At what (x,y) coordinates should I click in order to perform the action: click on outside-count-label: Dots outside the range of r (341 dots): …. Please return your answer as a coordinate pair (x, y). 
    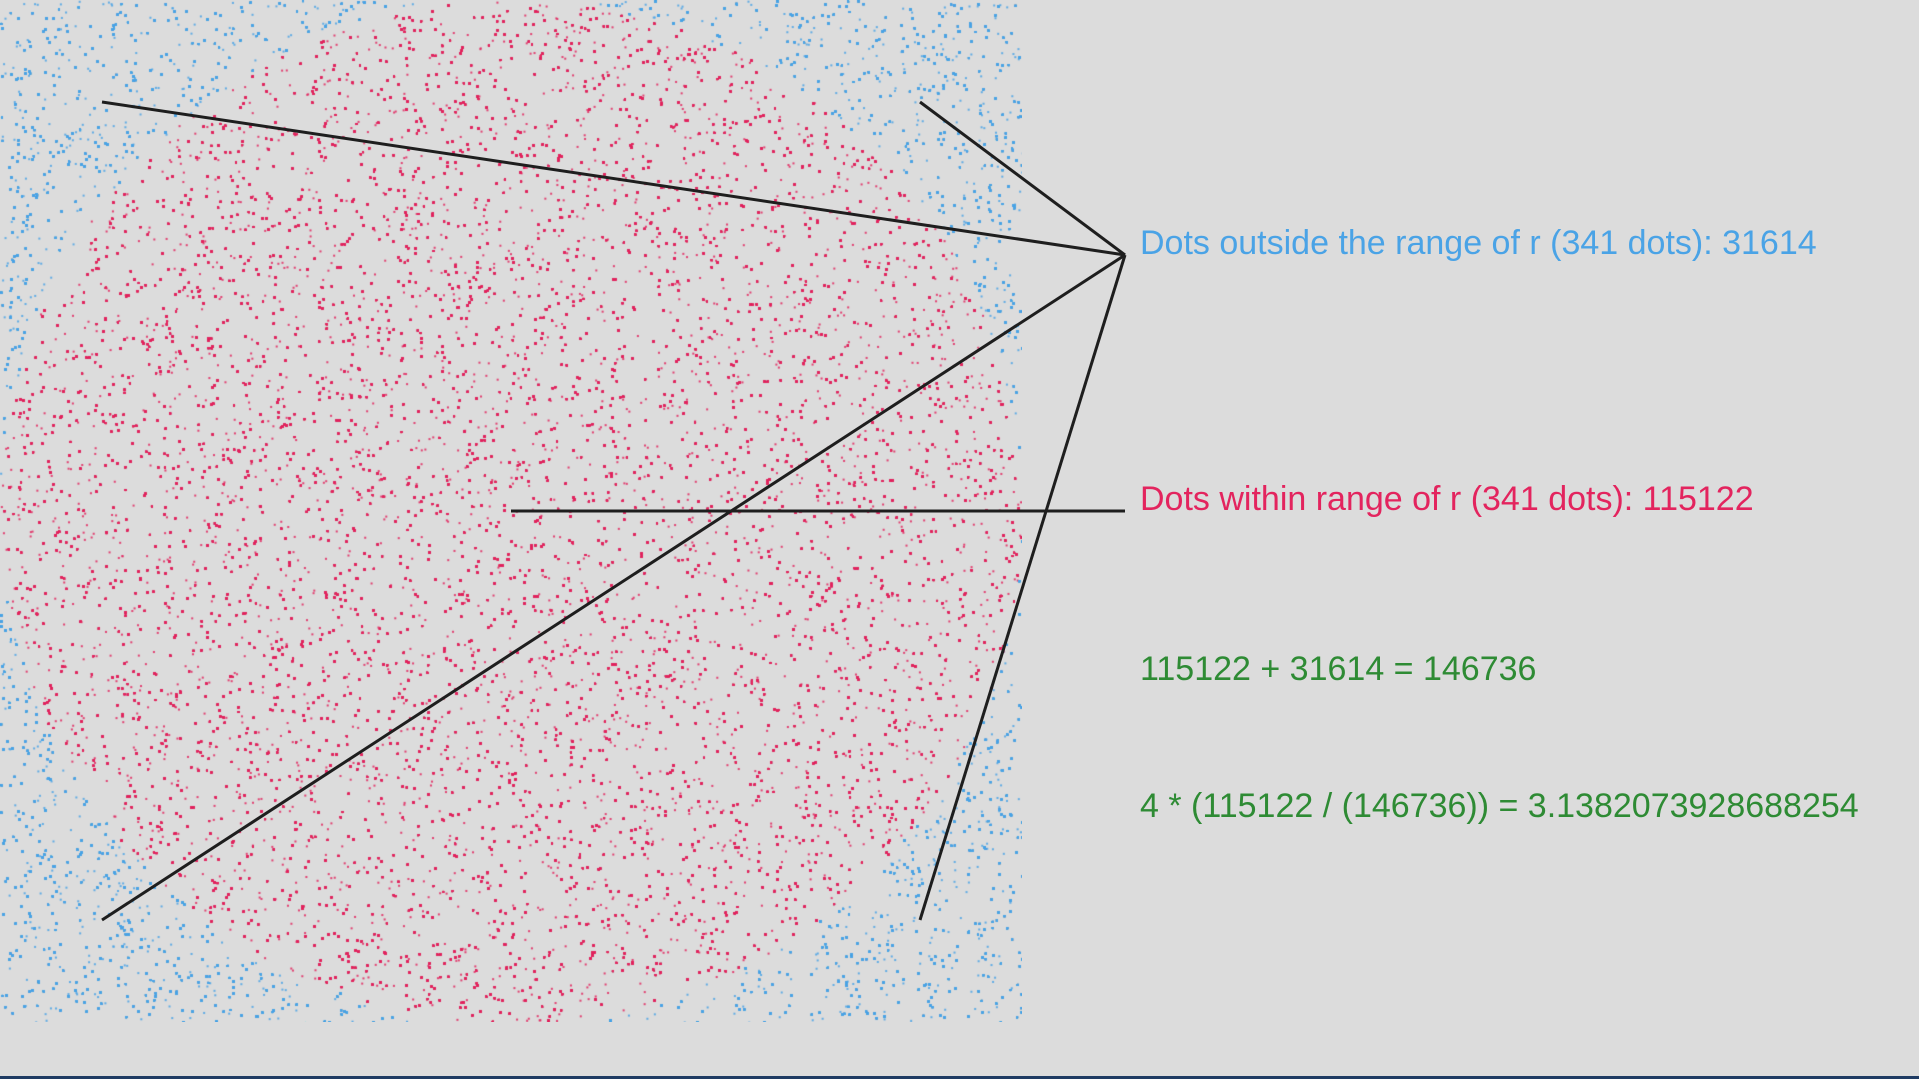
    Looking at the image, I should click on (1478, 243).